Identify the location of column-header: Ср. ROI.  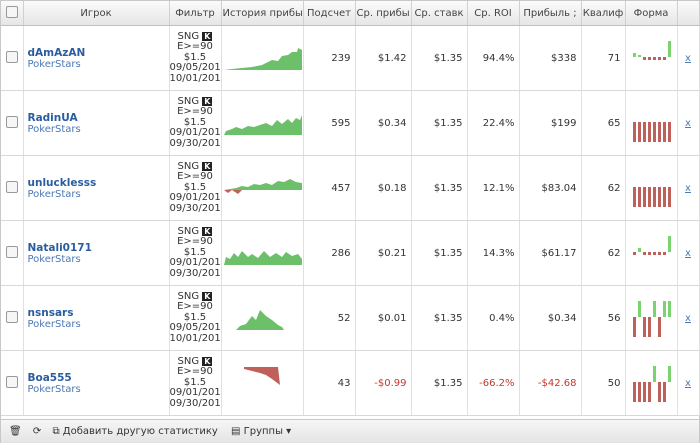
(493, 13).